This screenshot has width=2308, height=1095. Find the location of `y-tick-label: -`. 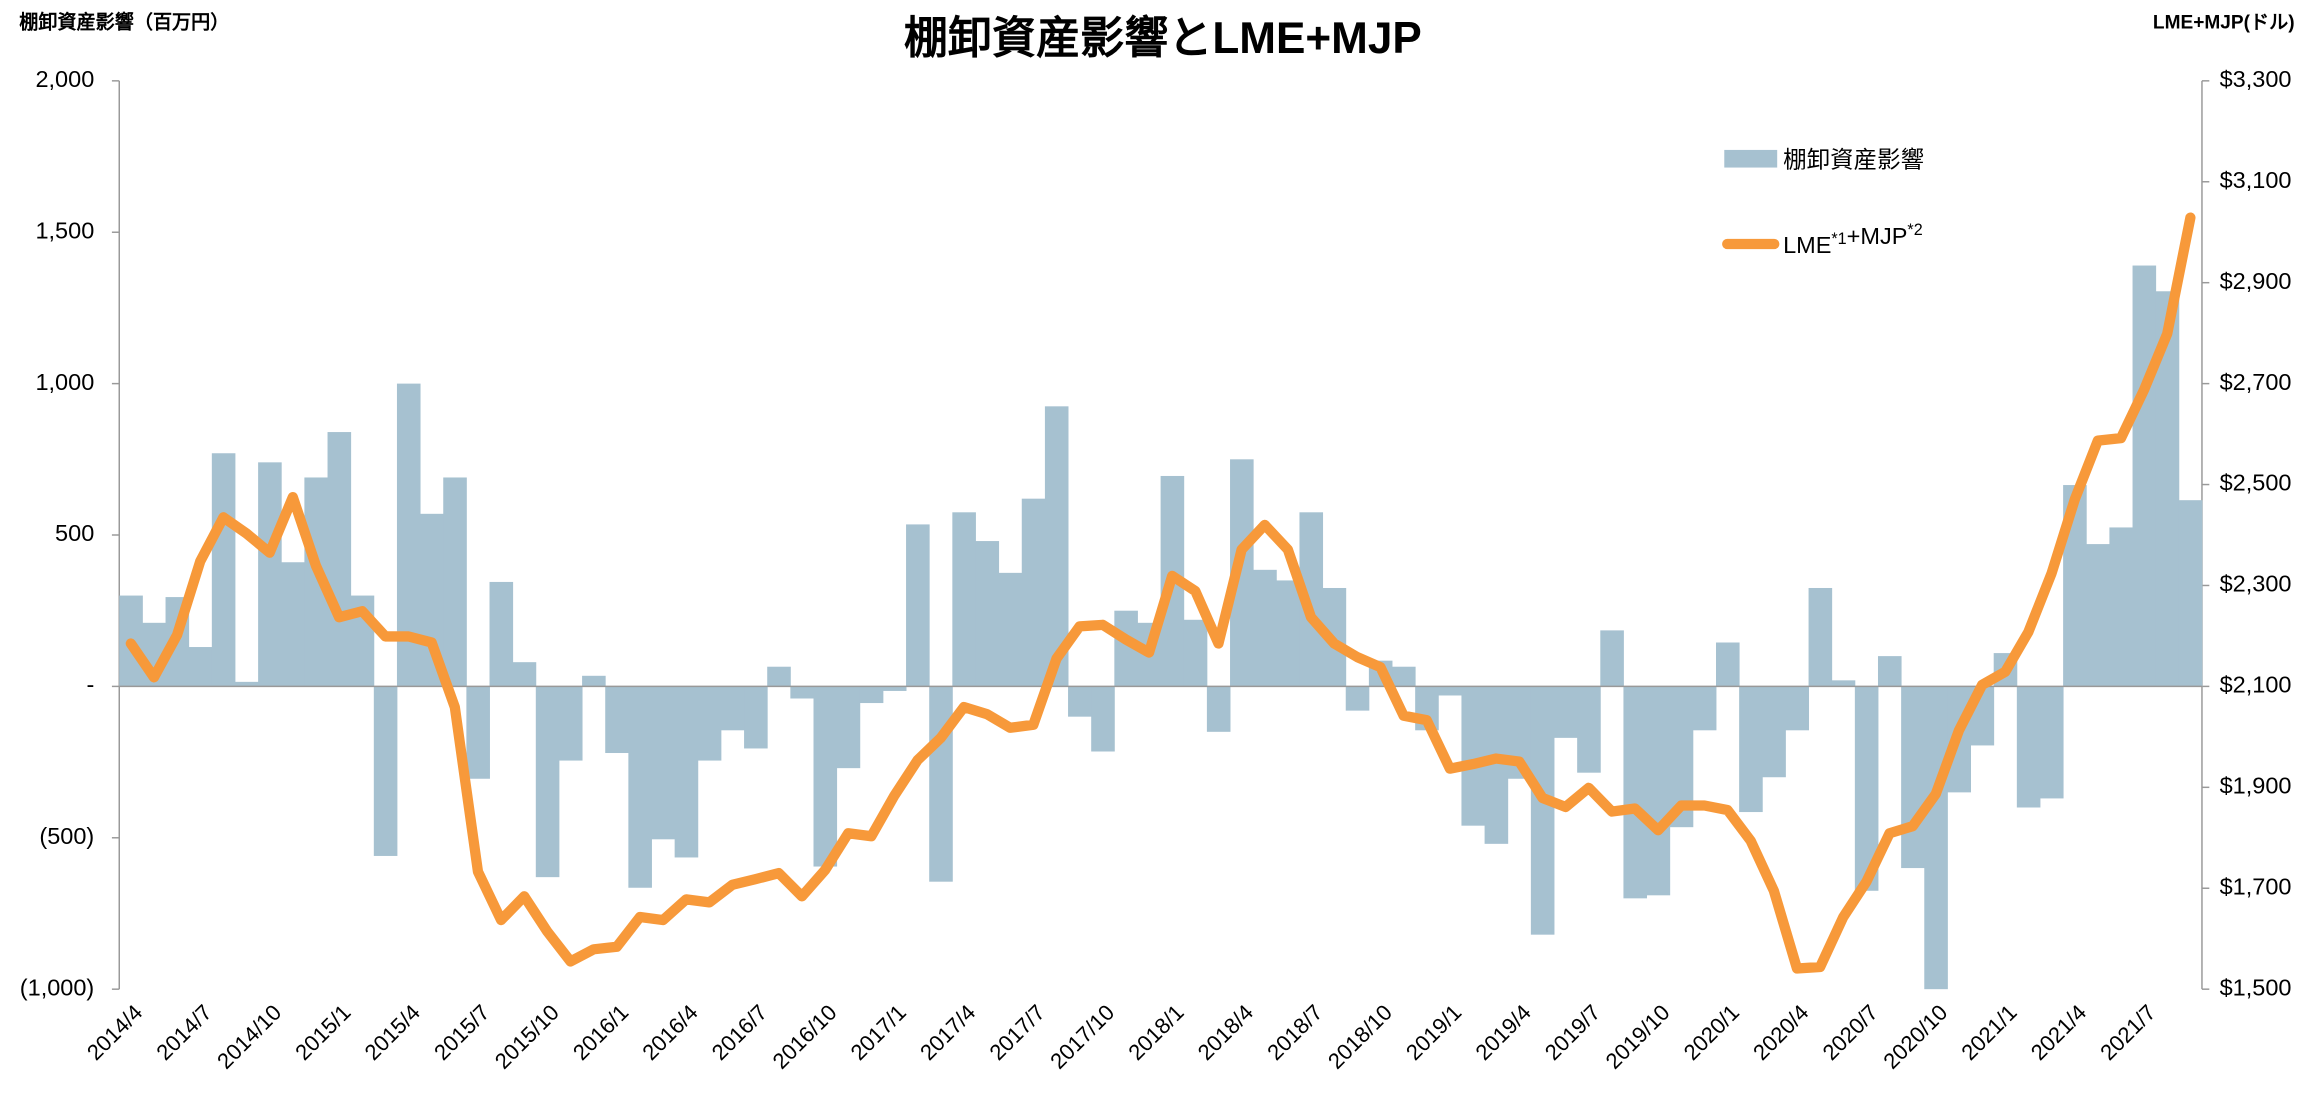

y-tick-label: - is located at coordinates (90, 685).